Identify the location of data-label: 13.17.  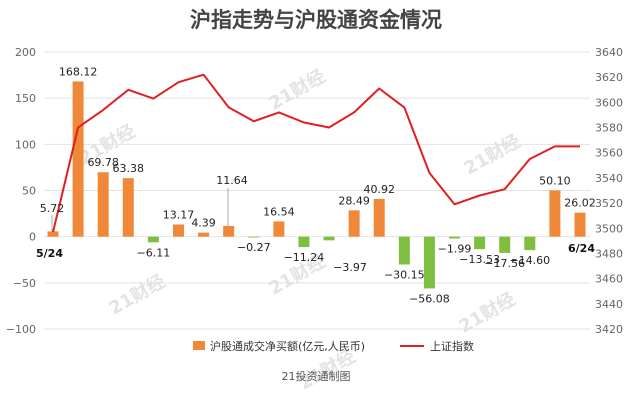
(179, 215).